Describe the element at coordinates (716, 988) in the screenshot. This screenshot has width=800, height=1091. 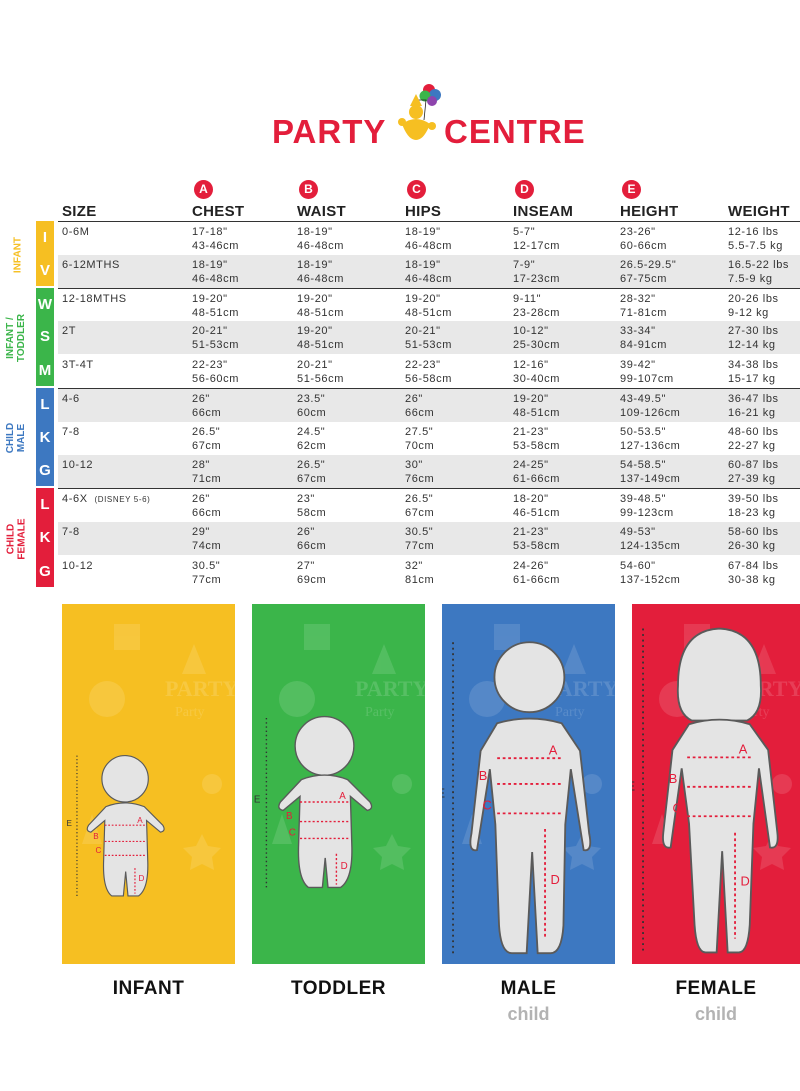
I see `panel-title-female: FEMALE` at that location.